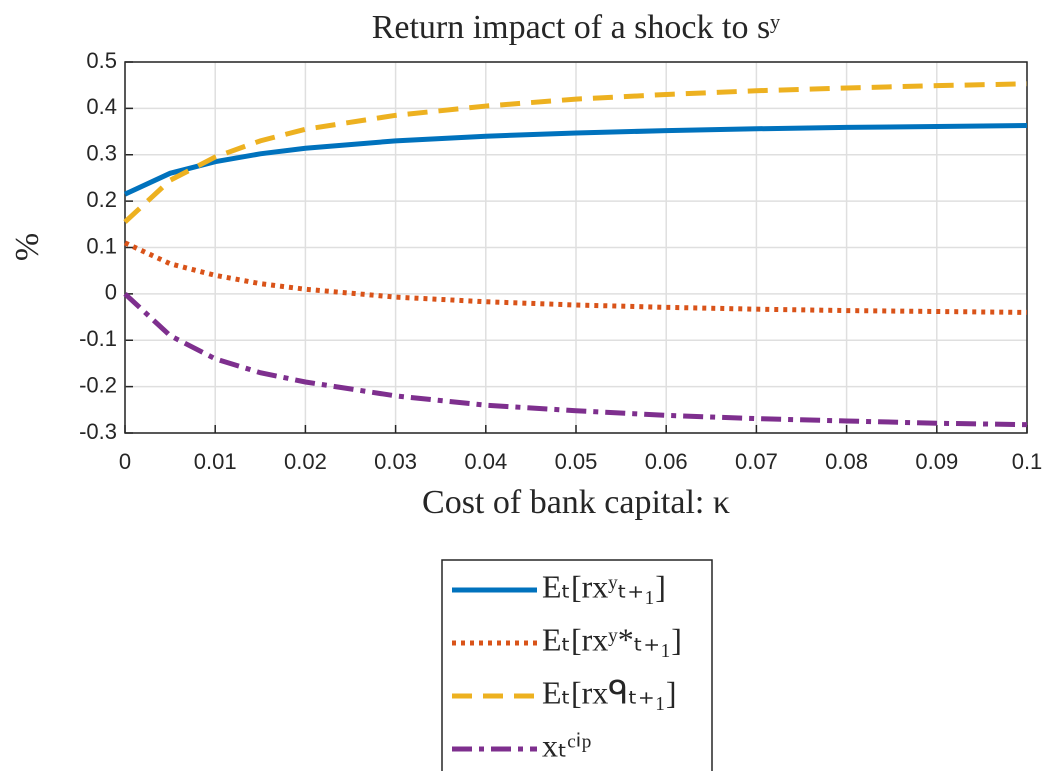  What do you see at coordinates (101, 153) in the screenshot?
I see `y-tick-label: 0.3` at bounding box center [101, 153].